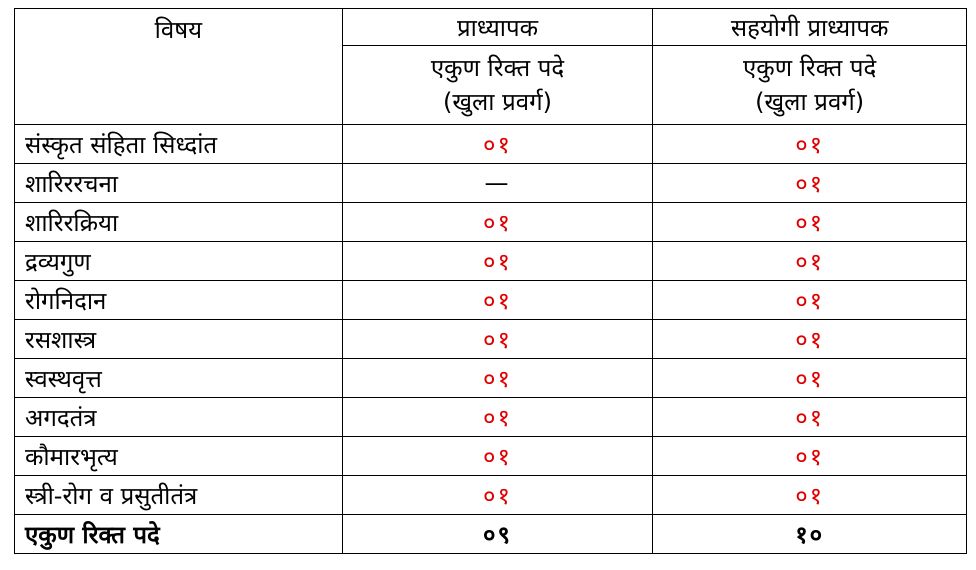 This screenshot has height=570, width=976. Describe the element at coordinates (178, 339) in the screenshot. I see `subject-cell: रसशास्त्र` at that location.